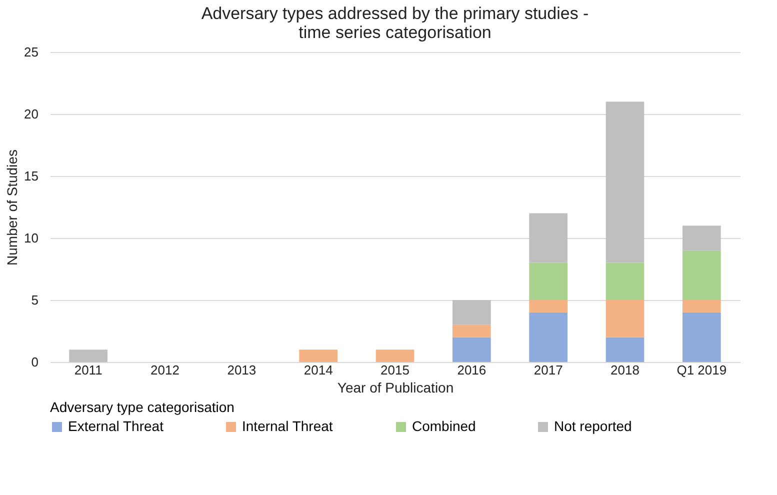 The width and height of the screenshot is (777, 495). What do you see at coordinates (31, 114) in the screenshot?
I see `y-tick-label: 20` at bounding box center [31, 114].